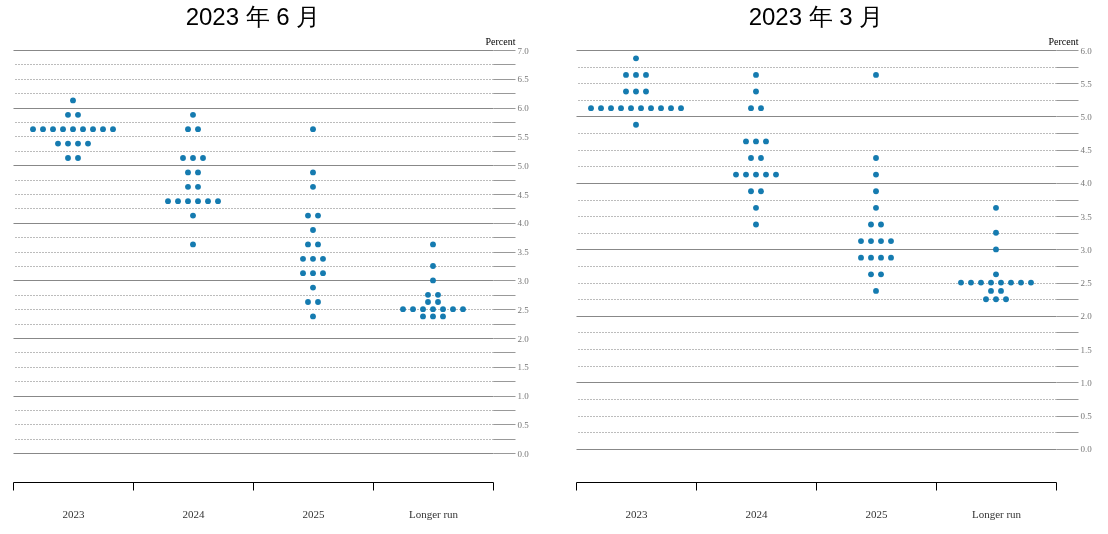 Image resolution: width=1108 pixels, height=534 pixels. What do you see at coordinates (523, 50) in the screenshot?
I see `y-tick-label: 7.0` at bounding box center [523, 50].